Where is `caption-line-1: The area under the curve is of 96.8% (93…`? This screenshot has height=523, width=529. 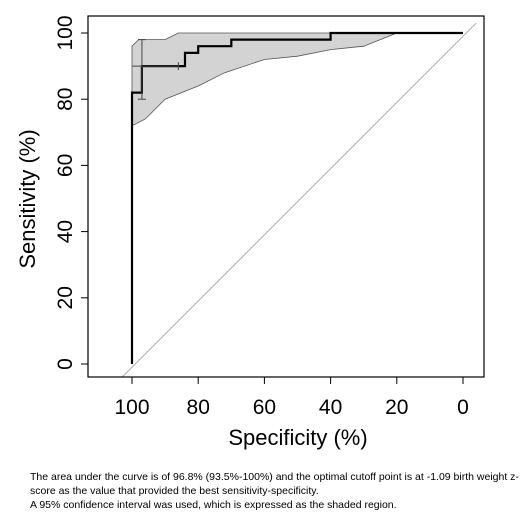 caption-line-1: The area under the curve is of 96.8% (93… is located at coordinates (274, 484).